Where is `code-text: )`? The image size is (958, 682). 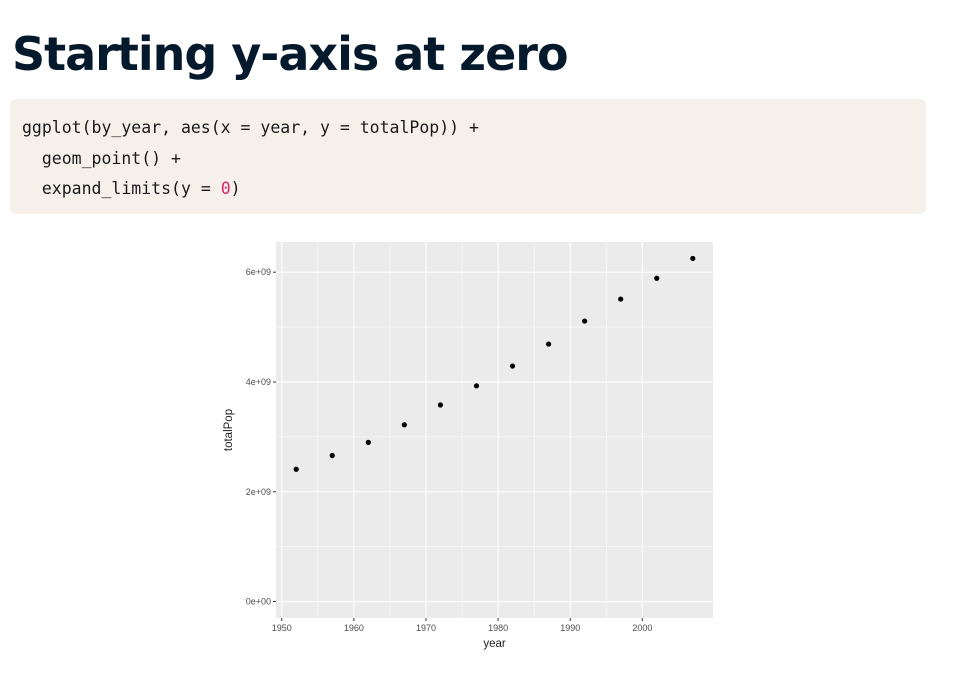 code-text: ) is located at coordinates (235, 188).